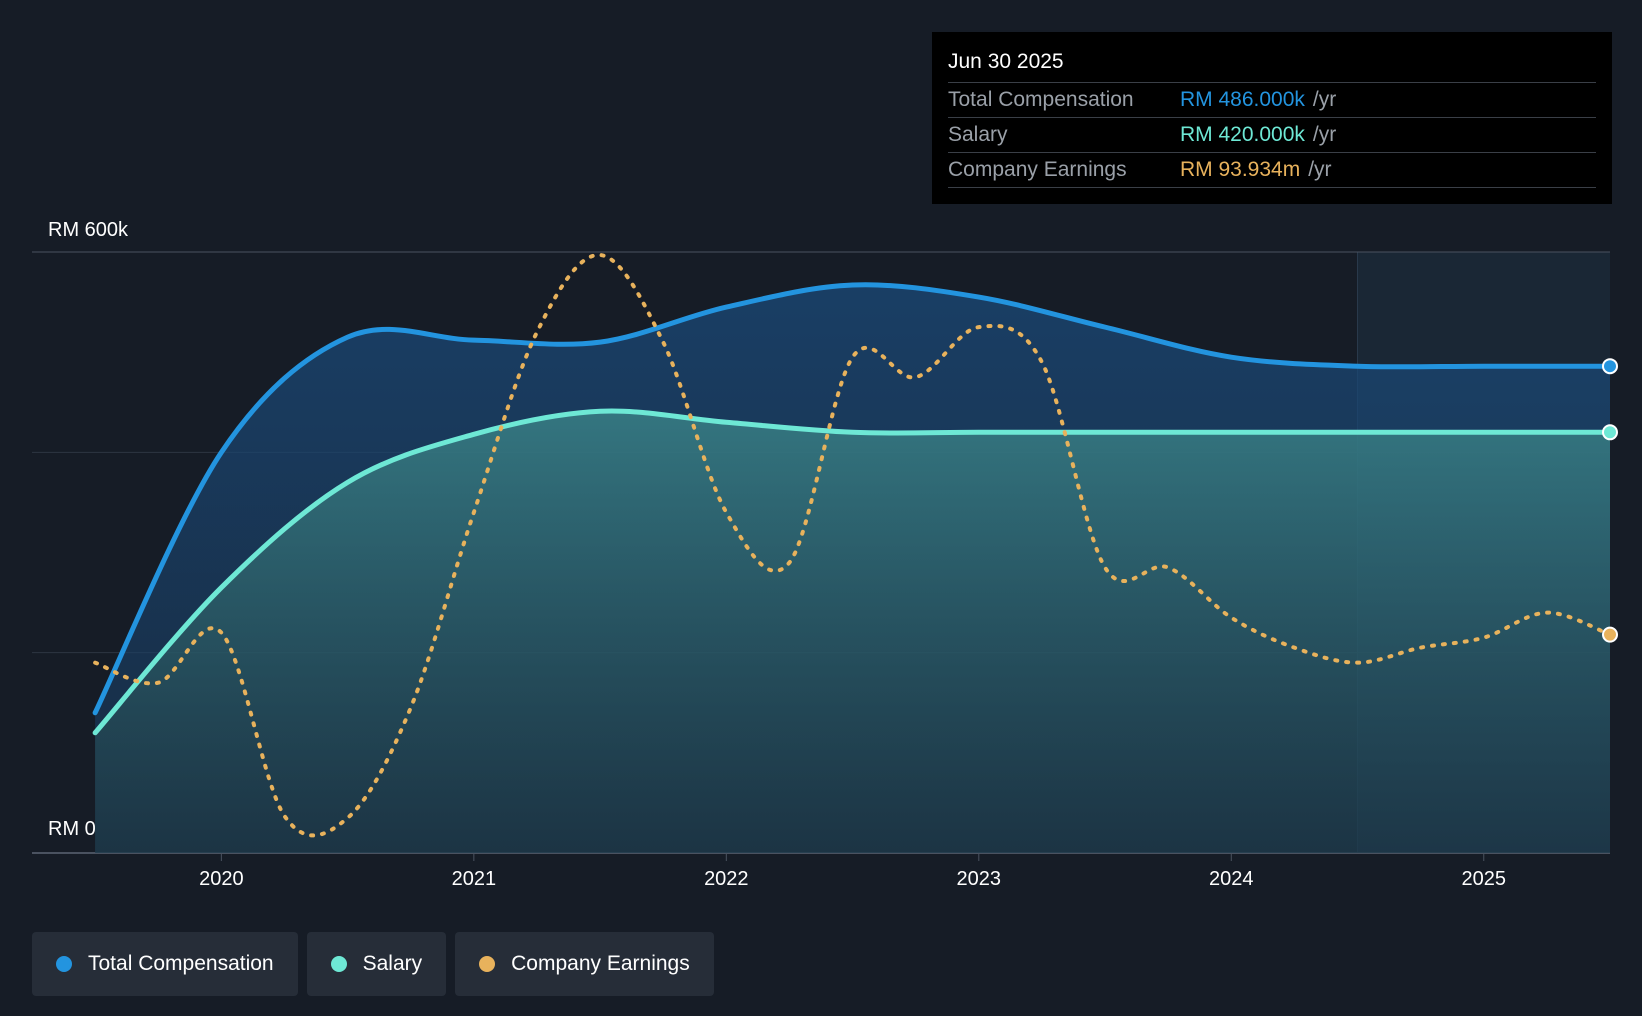 This screenshot has height=1016, width=1642. What do you see at coordinates (1041, 99) in the screenshot?
I see `tooltip-label: Total Compensation` at bounding box center [1041, 99].